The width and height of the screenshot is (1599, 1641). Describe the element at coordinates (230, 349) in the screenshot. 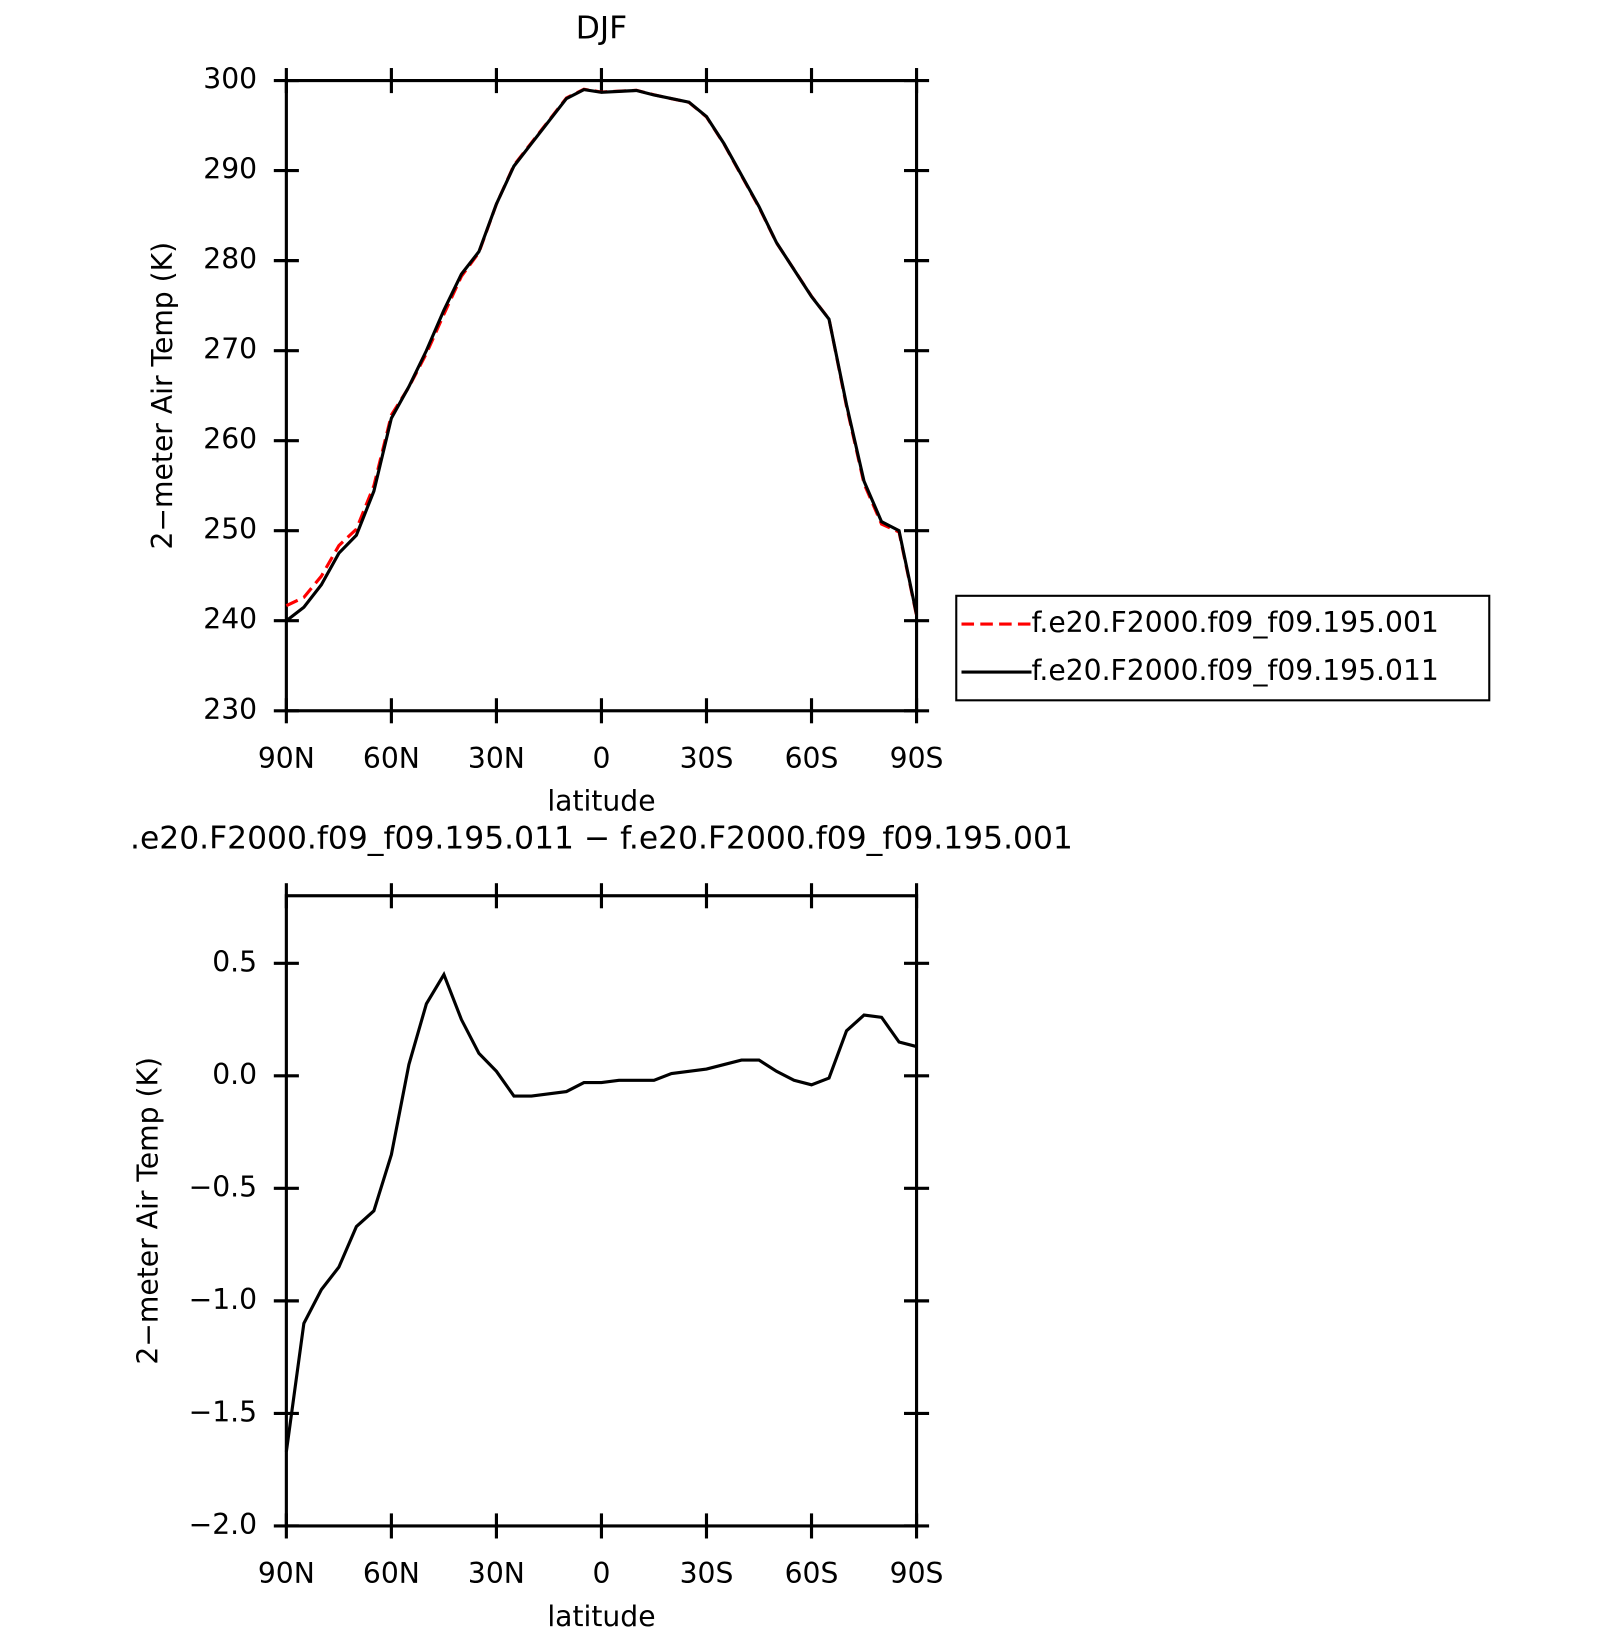

I see `y-tick-label: 270` at that location.